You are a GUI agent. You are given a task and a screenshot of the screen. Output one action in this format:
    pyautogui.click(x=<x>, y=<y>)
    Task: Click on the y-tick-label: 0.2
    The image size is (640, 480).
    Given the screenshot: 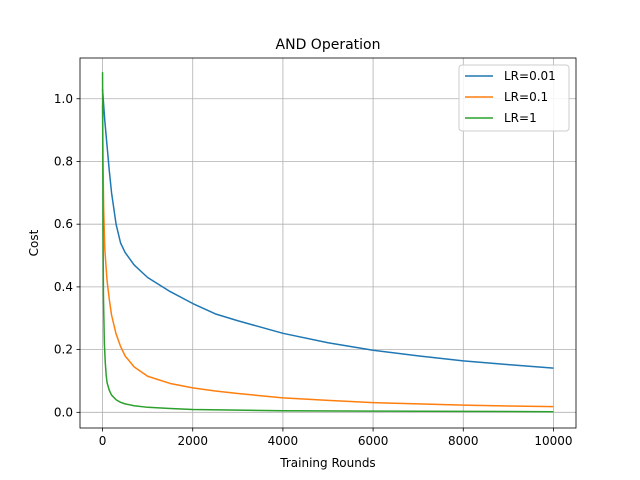 What is the action you would take?
    pyautogui.click(x=63, y=350)
    